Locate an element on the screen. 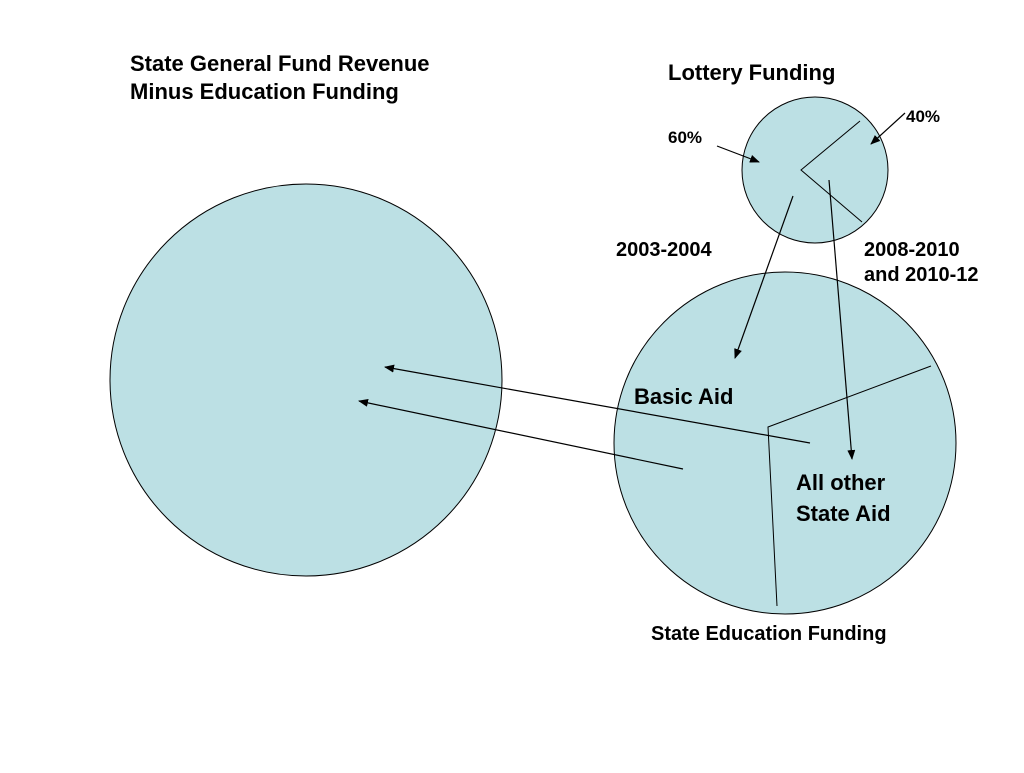 The image size is (1024, 773). education-circle is located at coordinates (785, 443).